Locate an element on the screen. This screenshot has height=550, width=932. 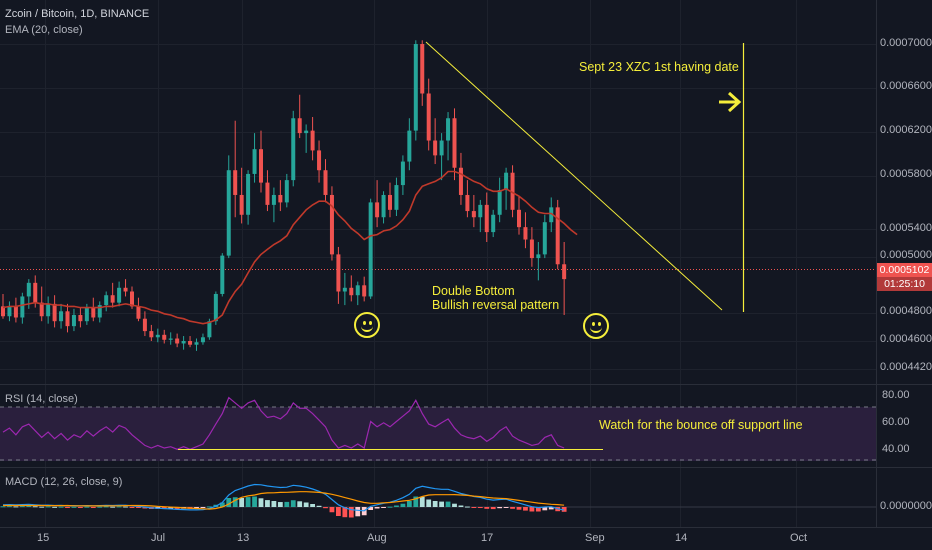
ema-legend: EMA (20, close) is located at coordinates (44, 30).